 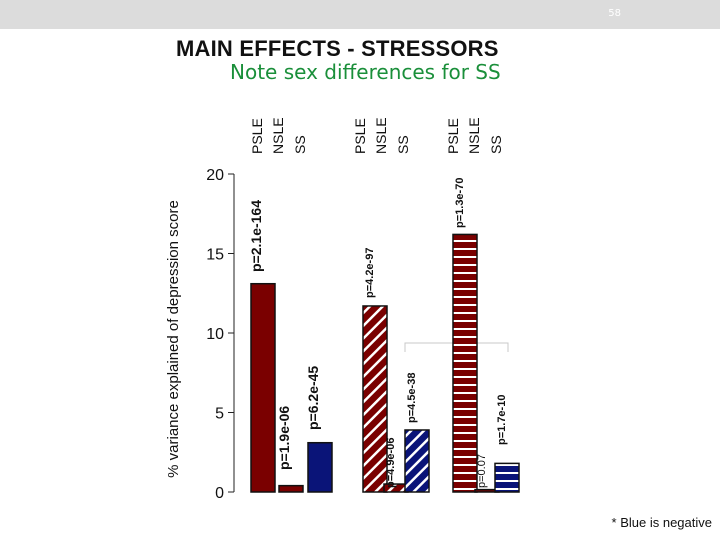 I want to click on p-value-label: p=4.9e-06, so click(x=391, y=463).